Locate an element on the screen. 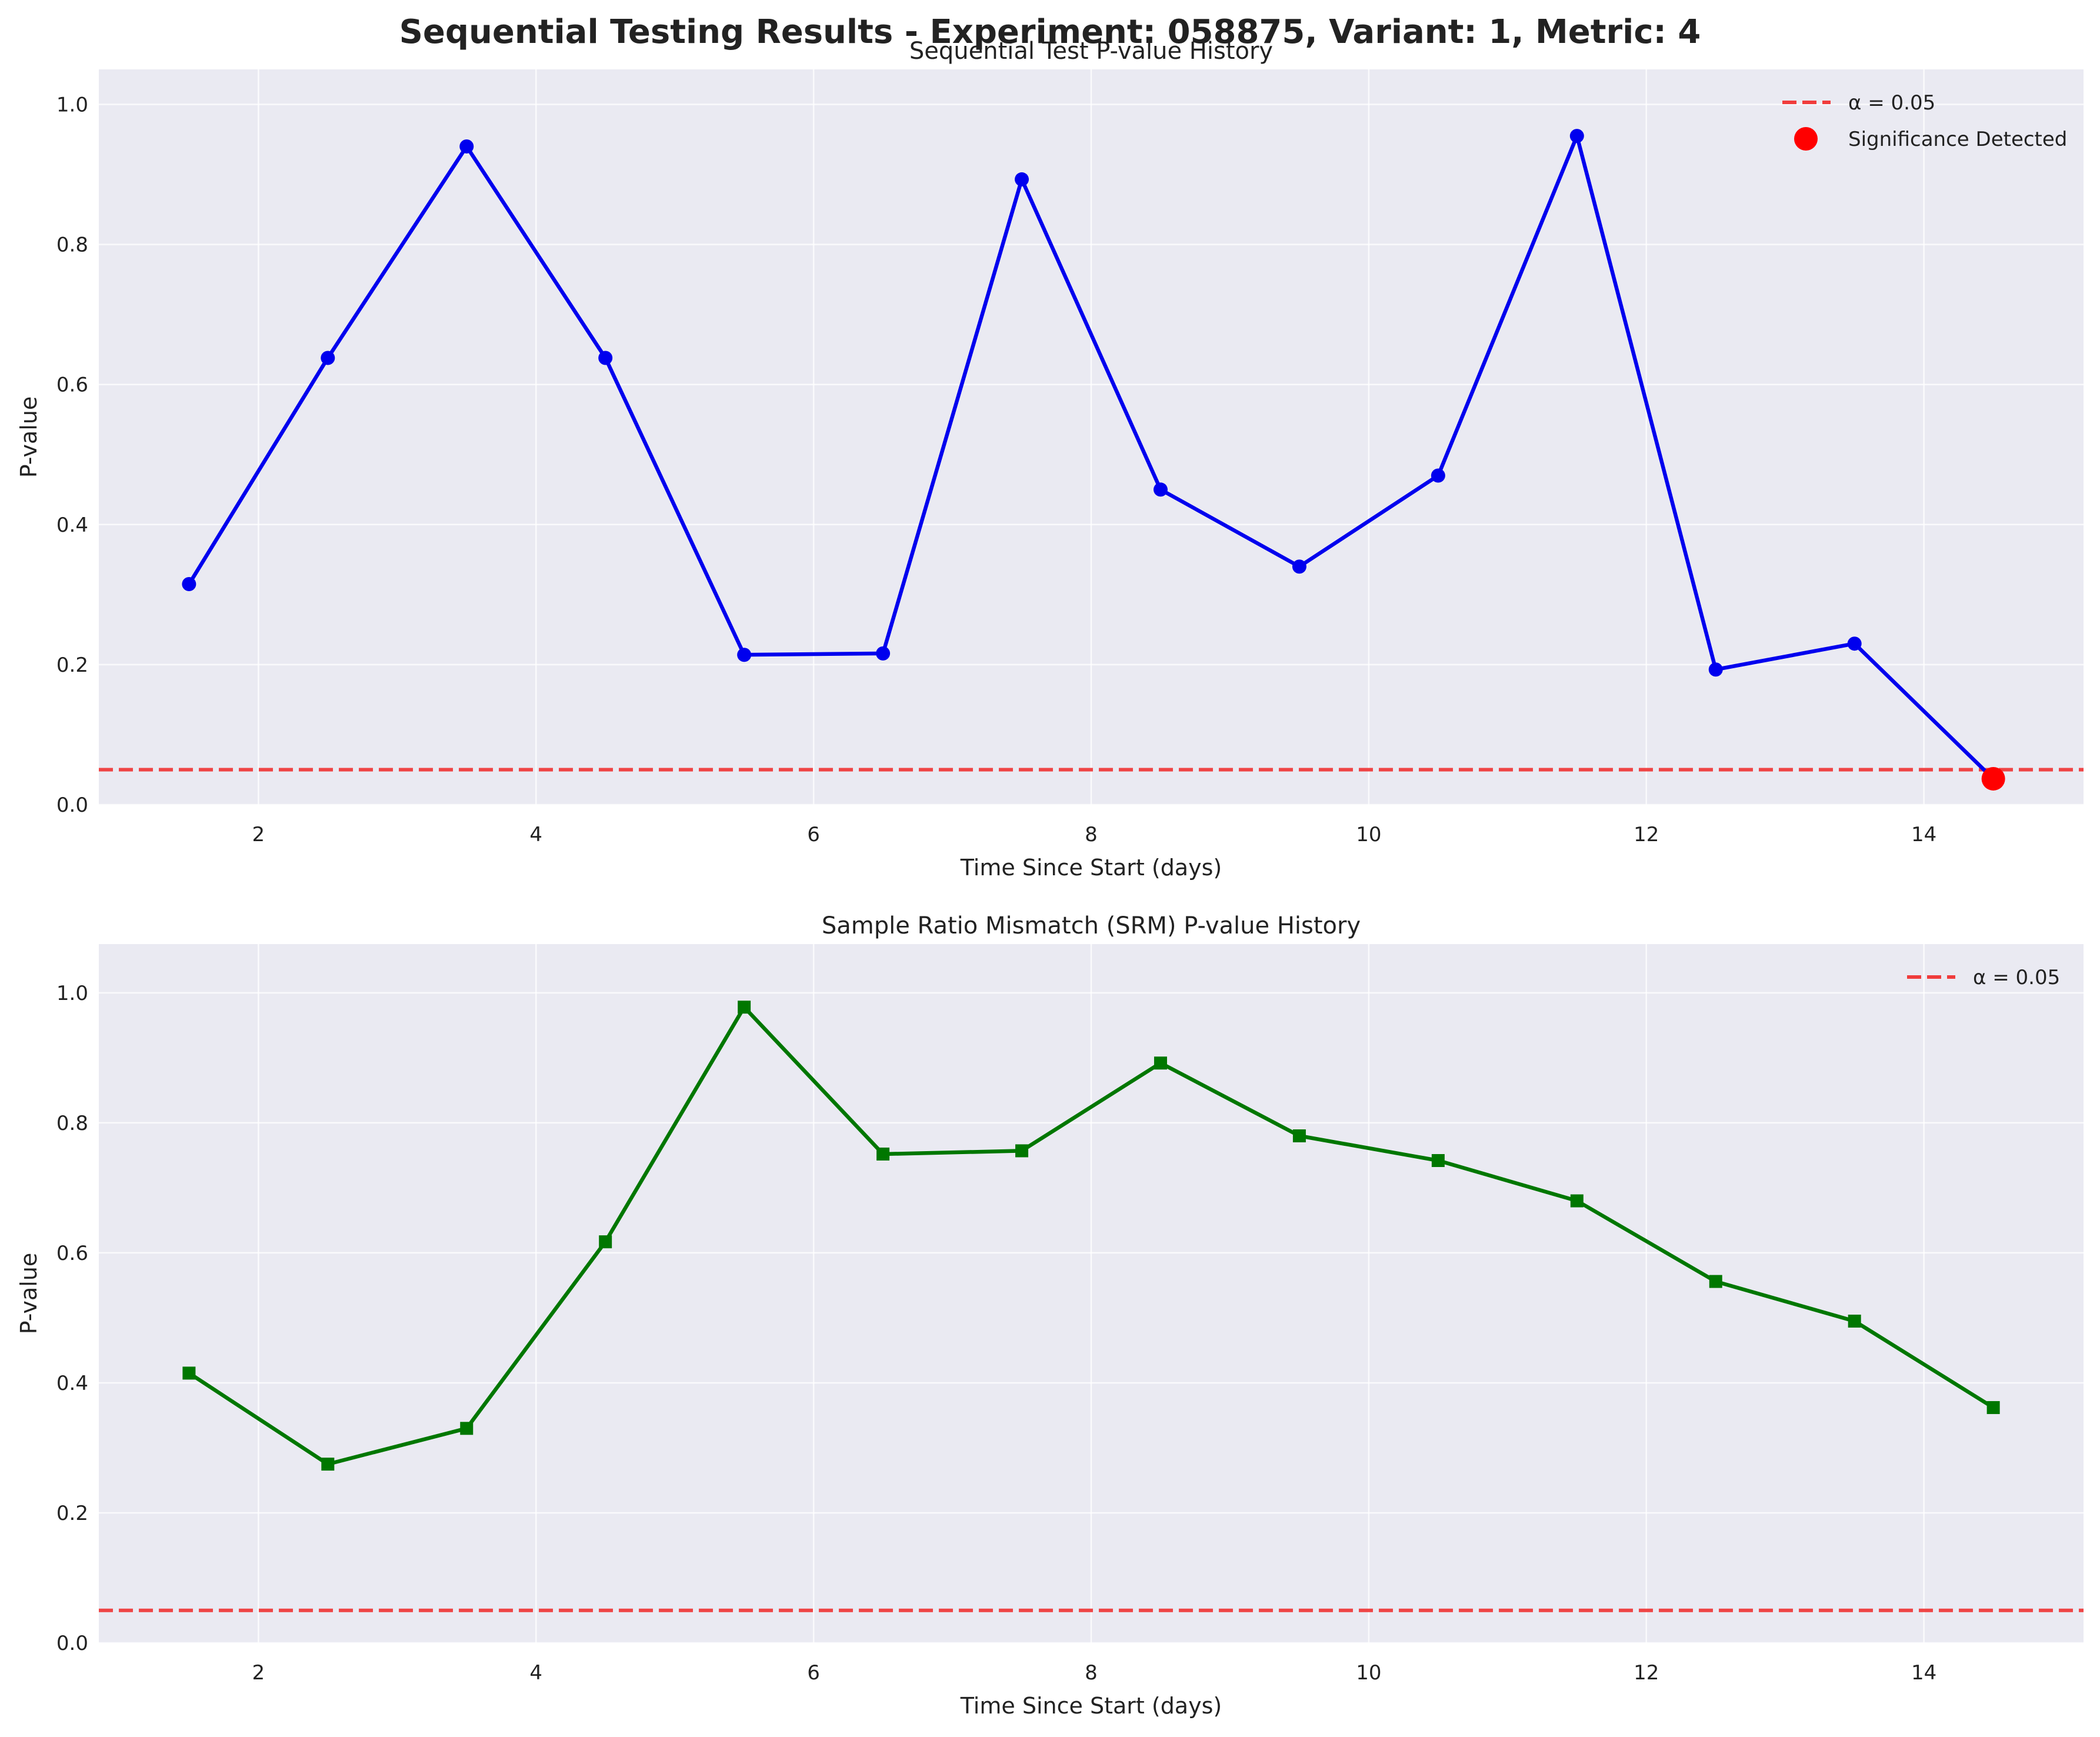  seq-legend: α = 0.05 Significance Detected is located at coordinates (1925, 121).